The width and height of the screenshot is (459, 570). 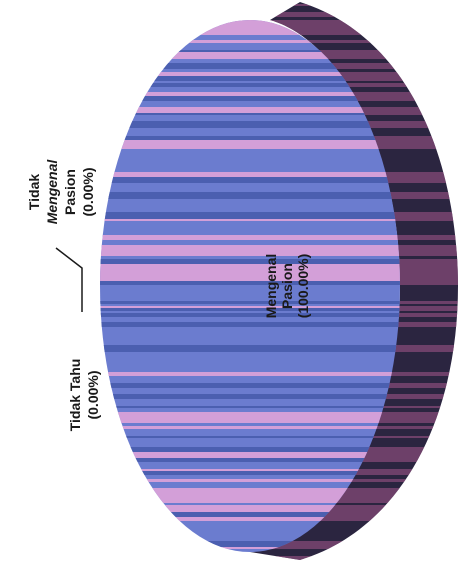 I want to click on slice-label-line: Tidak Tahu, so click(x=75, y=395).